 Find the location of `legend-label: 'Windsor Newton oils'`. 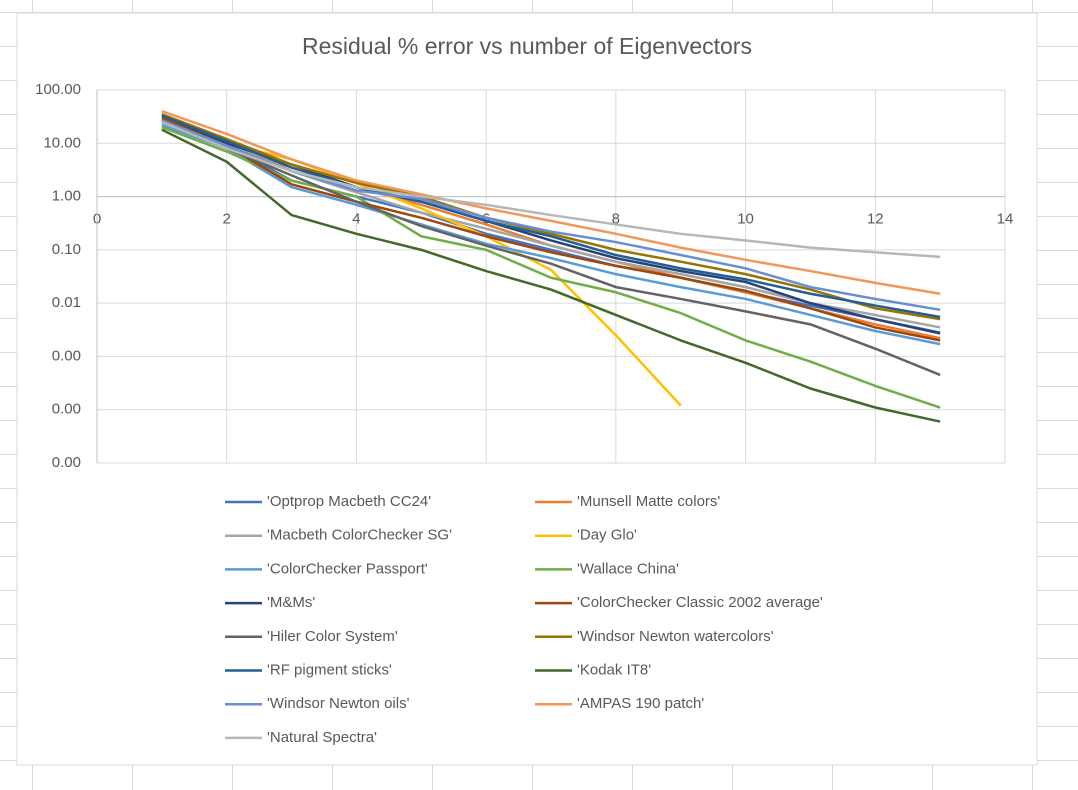

legend-label: 'Windsor Newton oils' is located at coordinates (338, 703).